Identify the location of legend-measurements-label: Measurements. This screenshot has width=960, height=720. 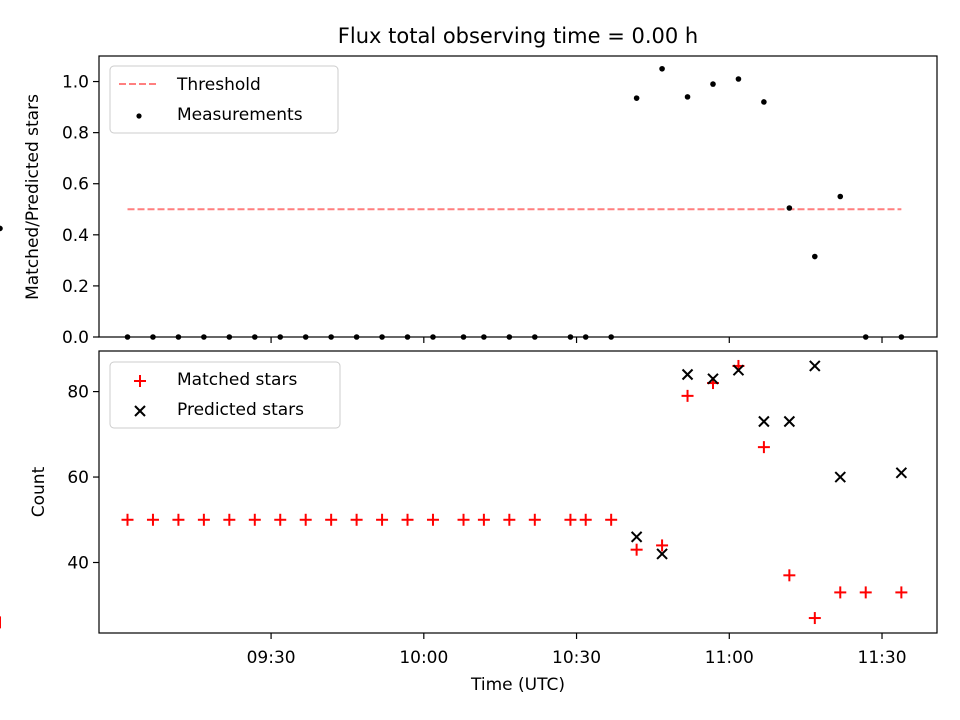
(240, 115).